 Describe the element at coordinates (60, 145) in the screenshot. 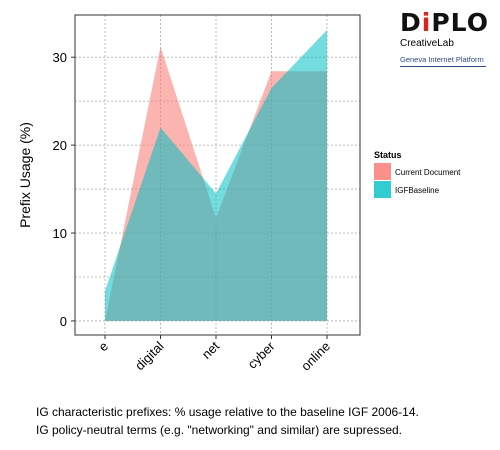

I see `y-tick-label: 20` at that location.